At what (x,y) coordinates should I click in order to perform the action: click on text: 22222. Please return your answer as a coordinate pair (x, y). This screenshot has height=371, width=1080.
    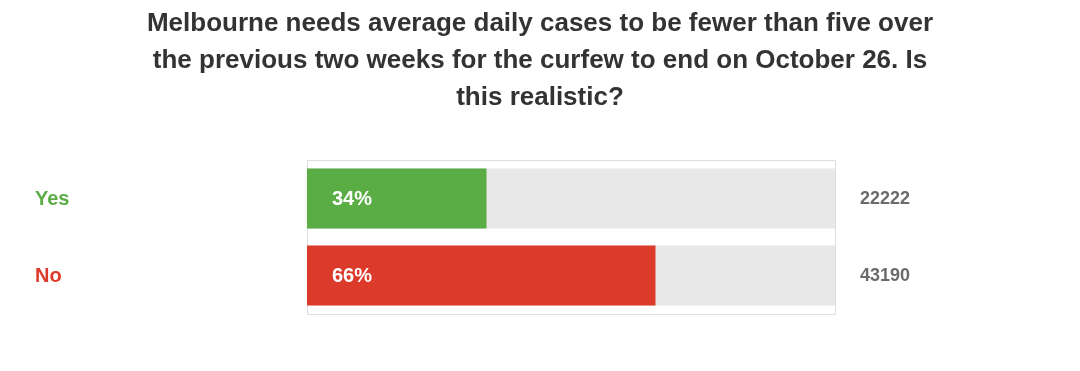
    Looking at the image, I should click on (885, 197).